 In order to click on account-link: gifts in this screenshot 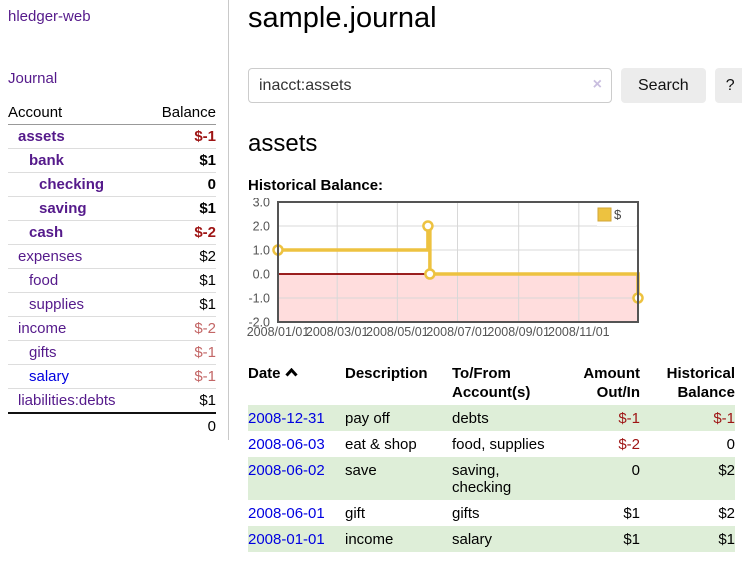, I will do `click(43, 352)`.